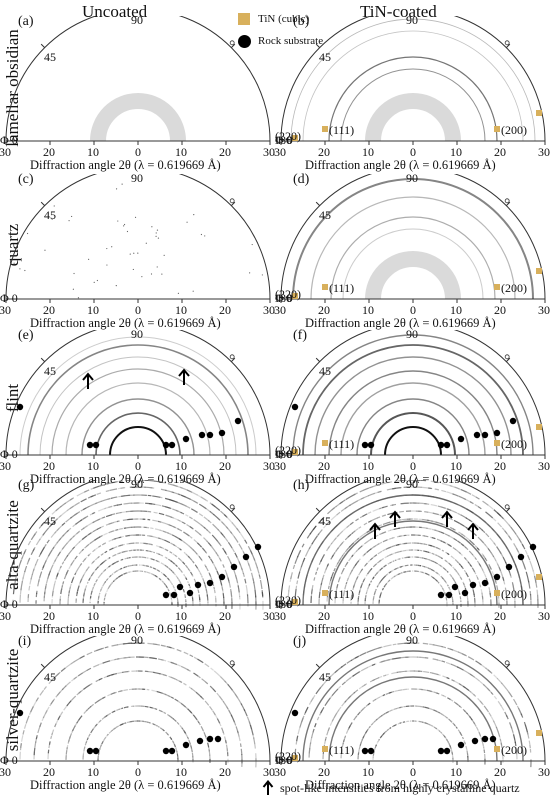  I want to click on tin-peak-label: (111), so click(342, 130).